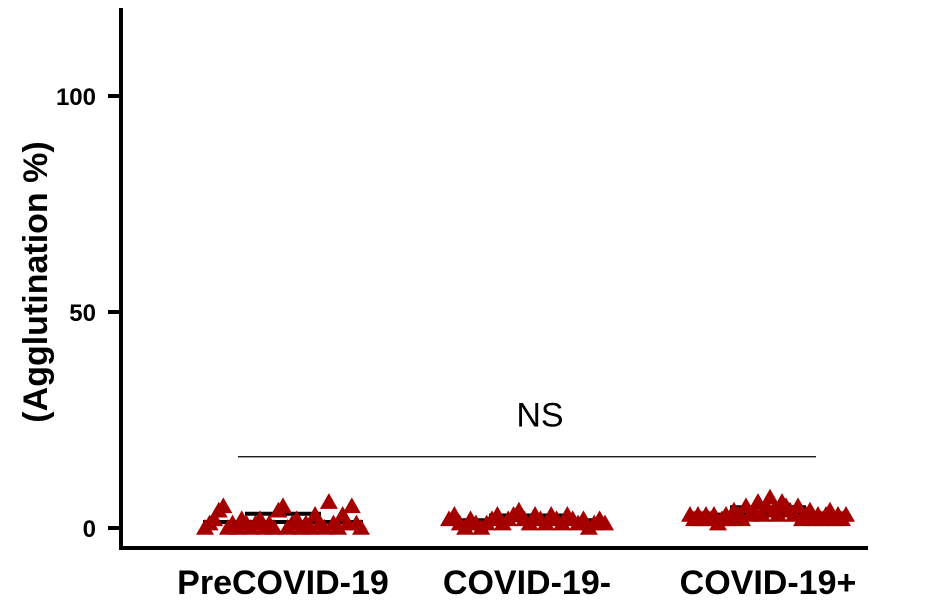 The image size is (925, 608). What do you see at coordinates (89, 529) in the screenshot?
I see `y-tick-label-0: 0` at bounding box center [89, 529].